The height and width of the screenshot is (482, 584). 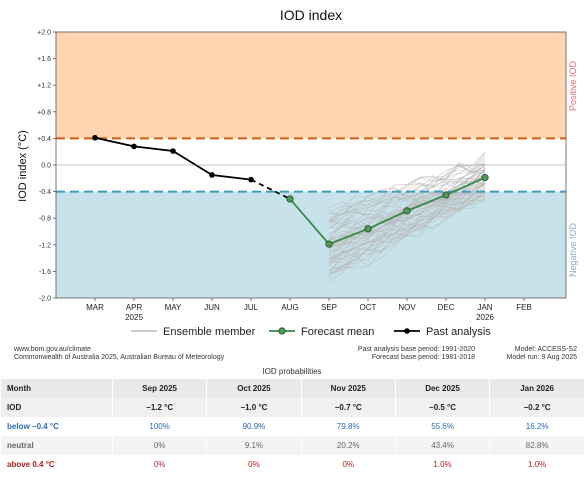 What do you see at coordinates (292, 371) in the screenshot?
I see `probabilities-title: IOD probabilities` at bounding box center [292, 371].